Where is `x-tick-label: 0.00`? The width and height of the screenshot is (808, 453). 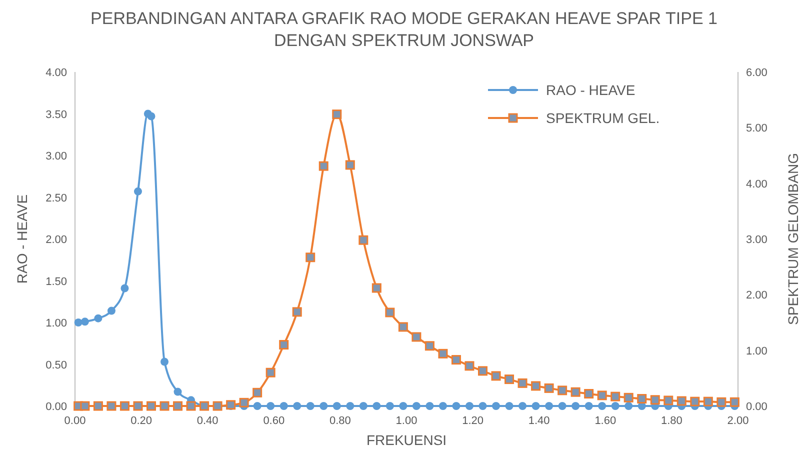
x-tick-label: 0.00 is located at coordinates (75, 421).